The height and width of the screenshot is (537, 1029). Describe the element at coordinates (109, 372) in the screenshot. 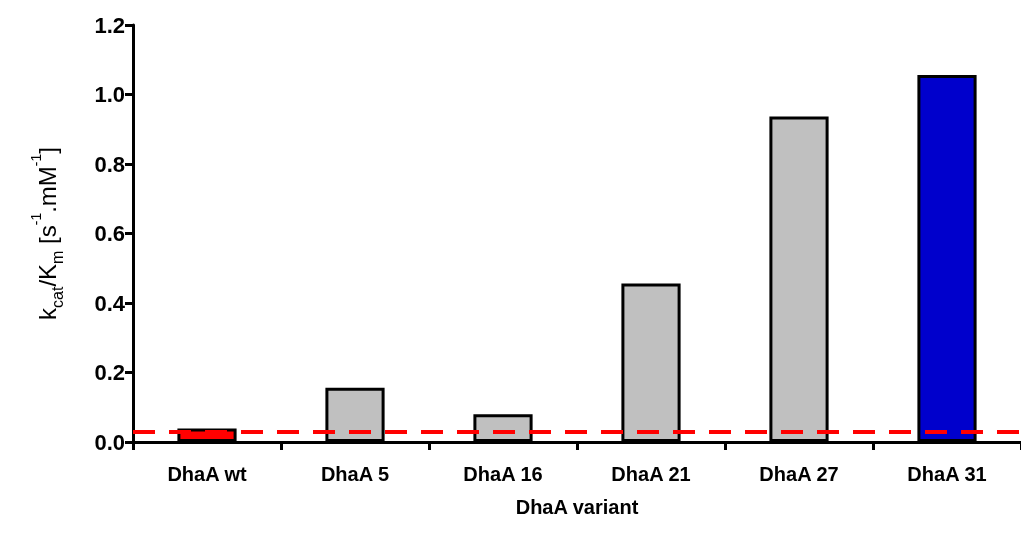

I see `y-tick-label: 0.2` at that location.